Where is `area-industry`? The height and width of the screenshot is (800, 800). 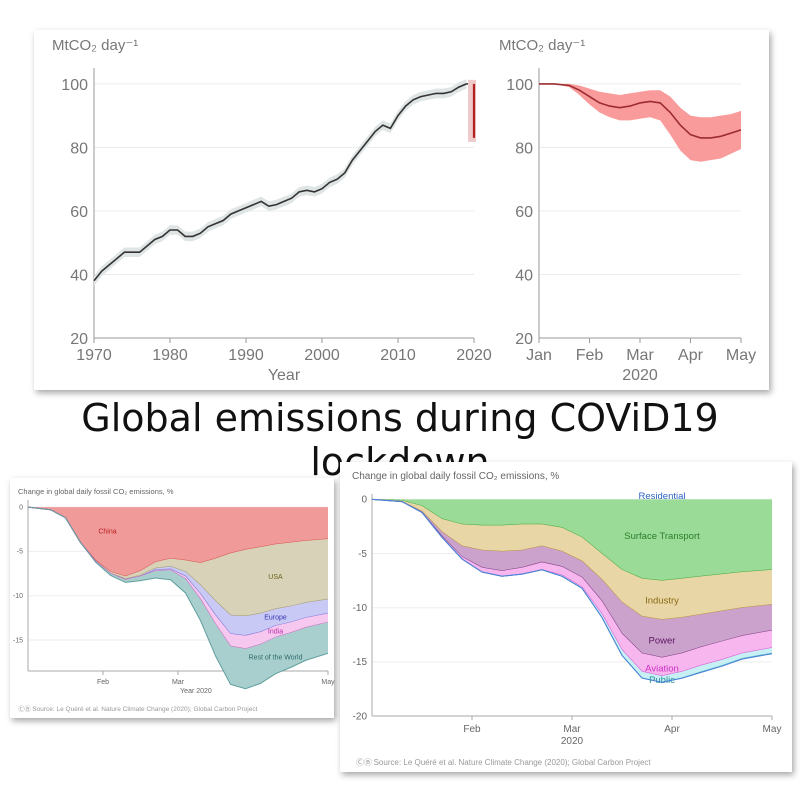 area-industry is located at coordinates (572, 559).